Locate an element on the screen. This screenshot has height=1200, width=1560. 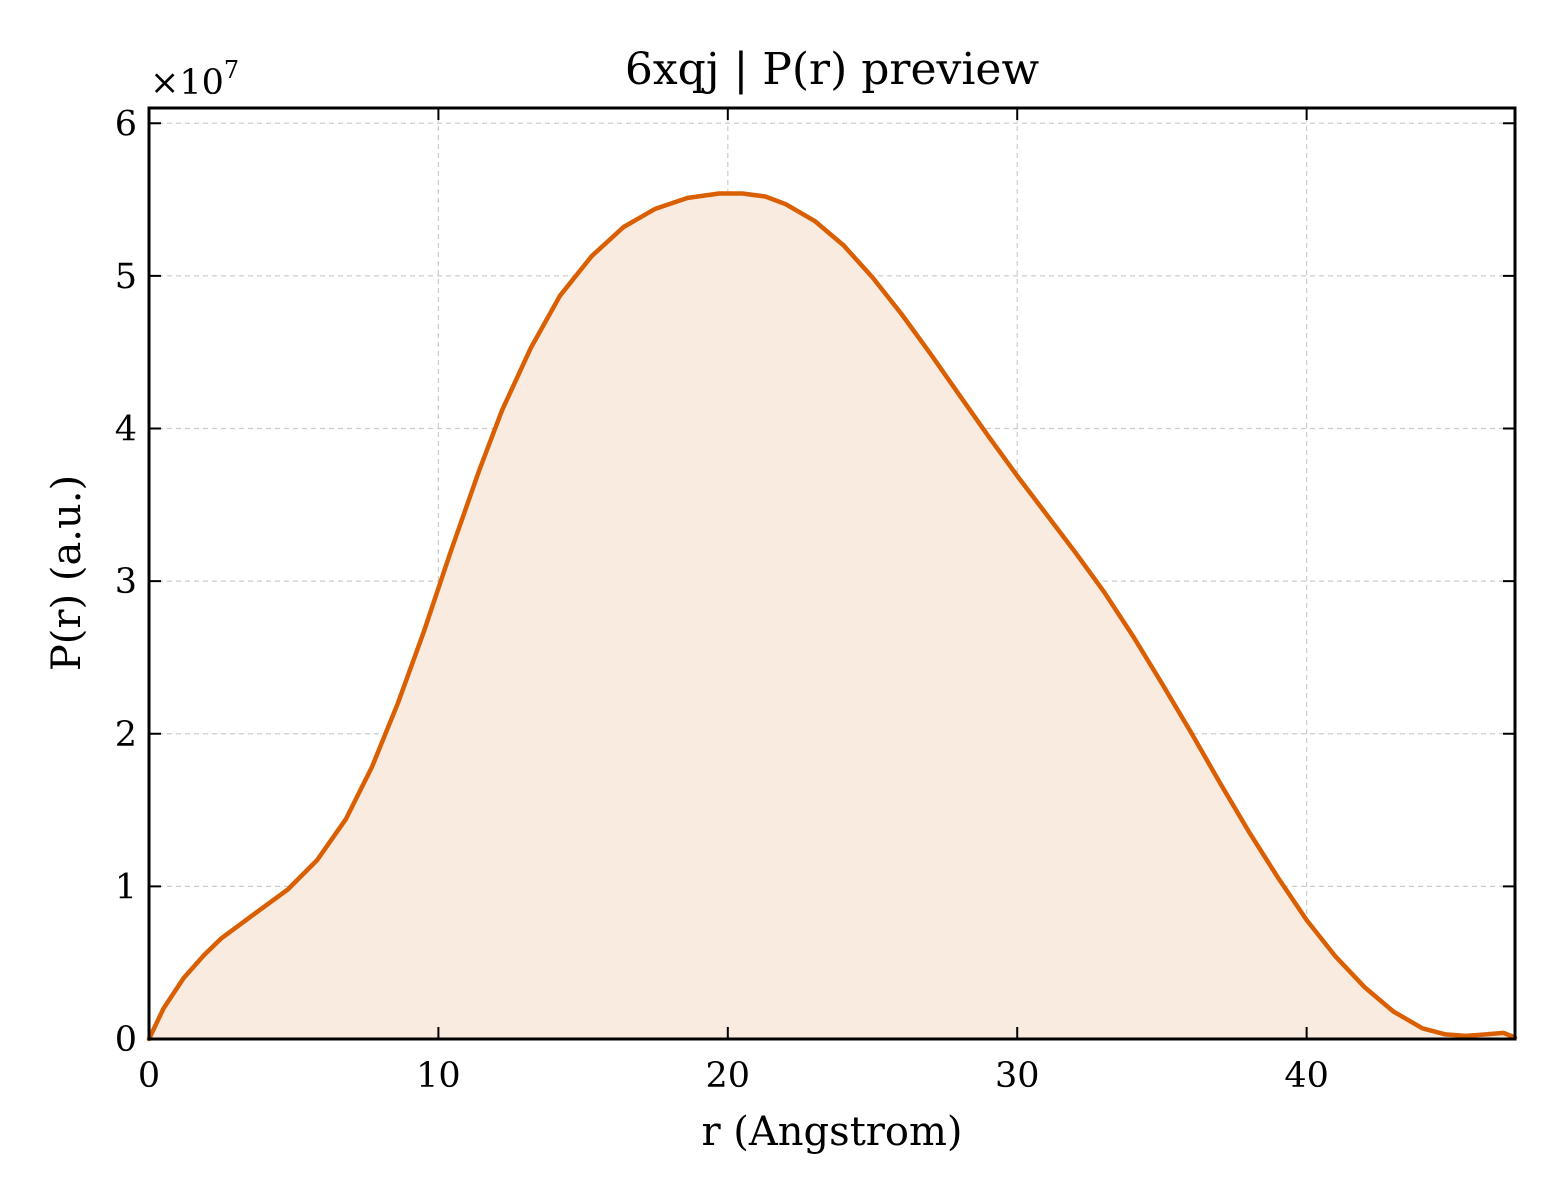
y-tick-label: 5 is located at coordinates (126, 277).